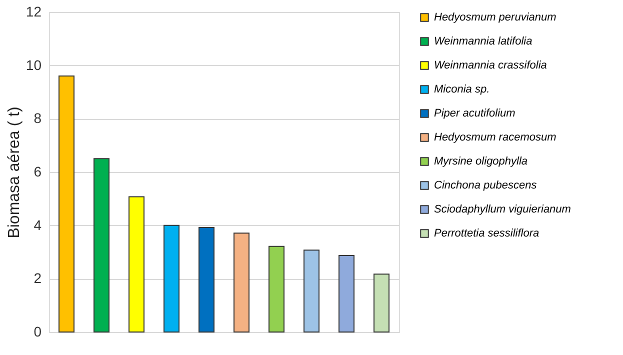  Describe the element at coordinates (490, 66) in the screenshot. I see `legend-label: Weinmannia crassifolia` at that location.